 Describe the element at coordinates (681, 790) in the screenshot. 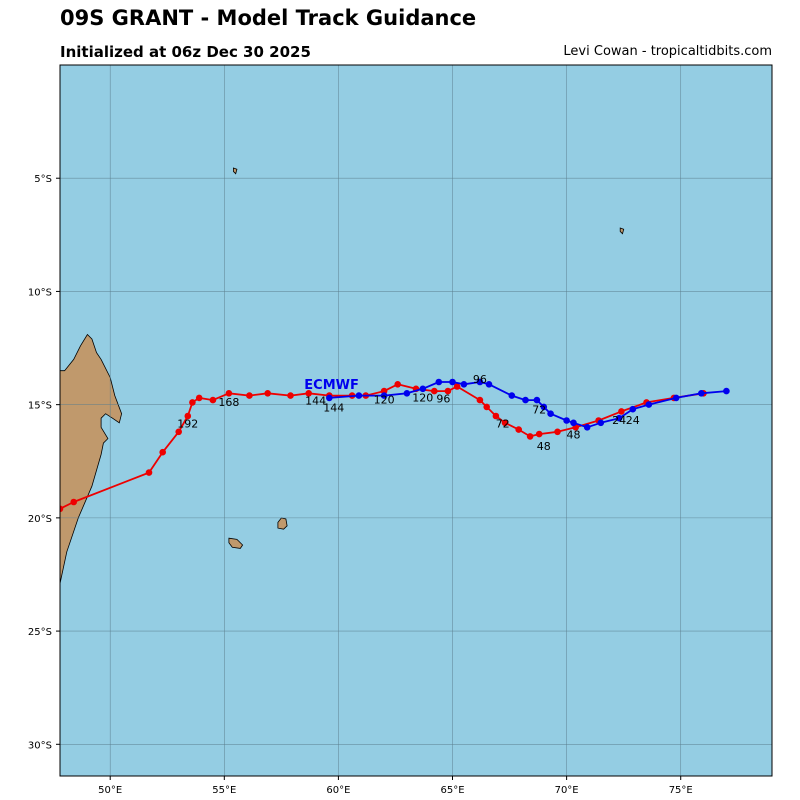

I see `lon-tick-label: 75°E` at that location.